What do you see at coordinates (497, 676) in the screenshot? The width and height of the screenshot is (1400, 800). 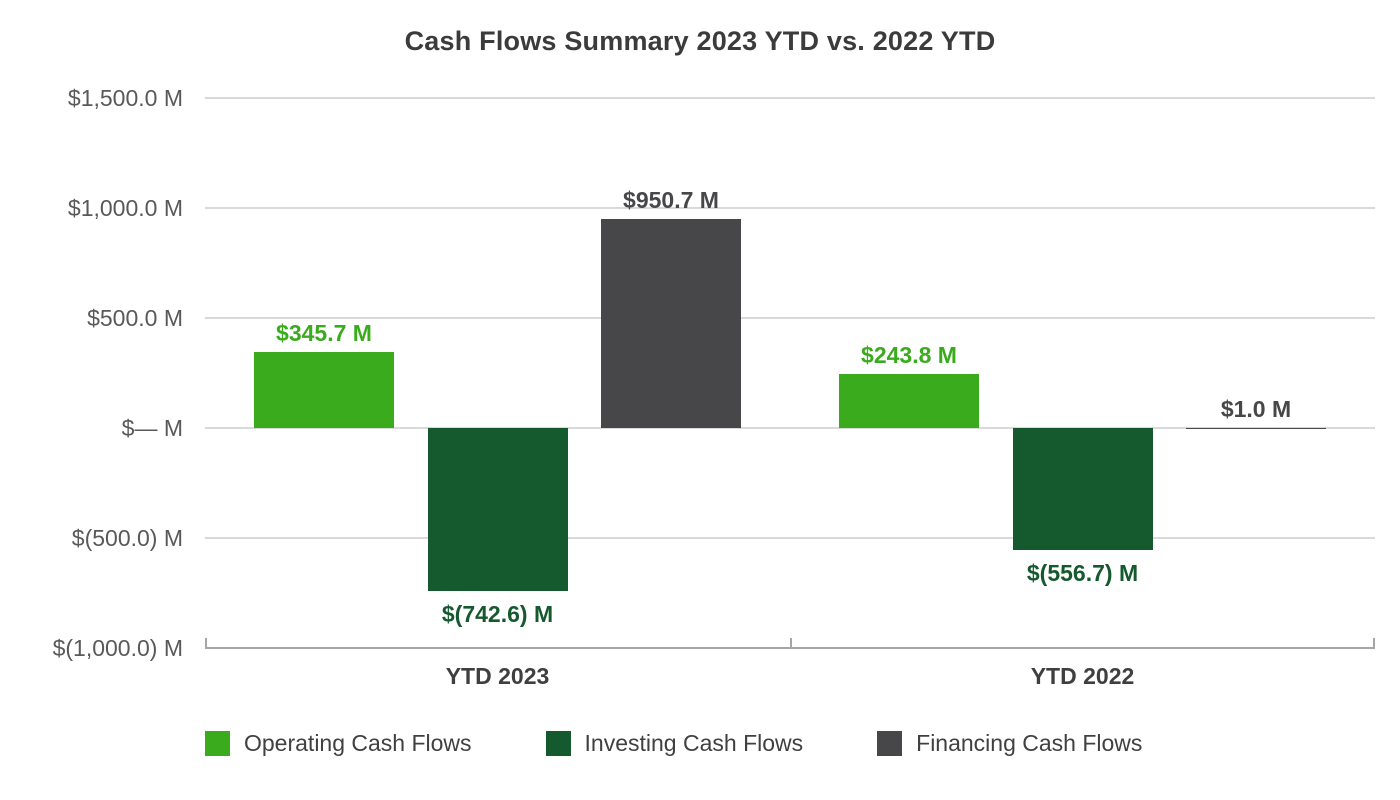 I see `category-label-ytd-2023: YTD 2023` at bounding box center [497, 676].